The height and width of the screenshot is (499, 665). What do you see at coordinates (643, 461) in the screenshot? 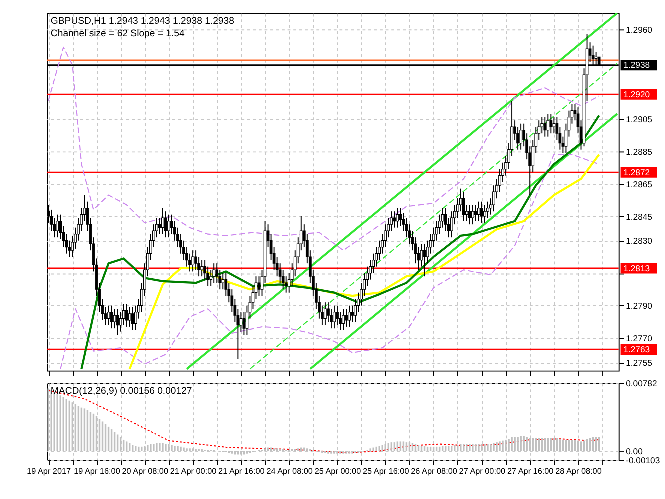
I see `y-tick-label: -0.00103` at bounding box center [643, 461].